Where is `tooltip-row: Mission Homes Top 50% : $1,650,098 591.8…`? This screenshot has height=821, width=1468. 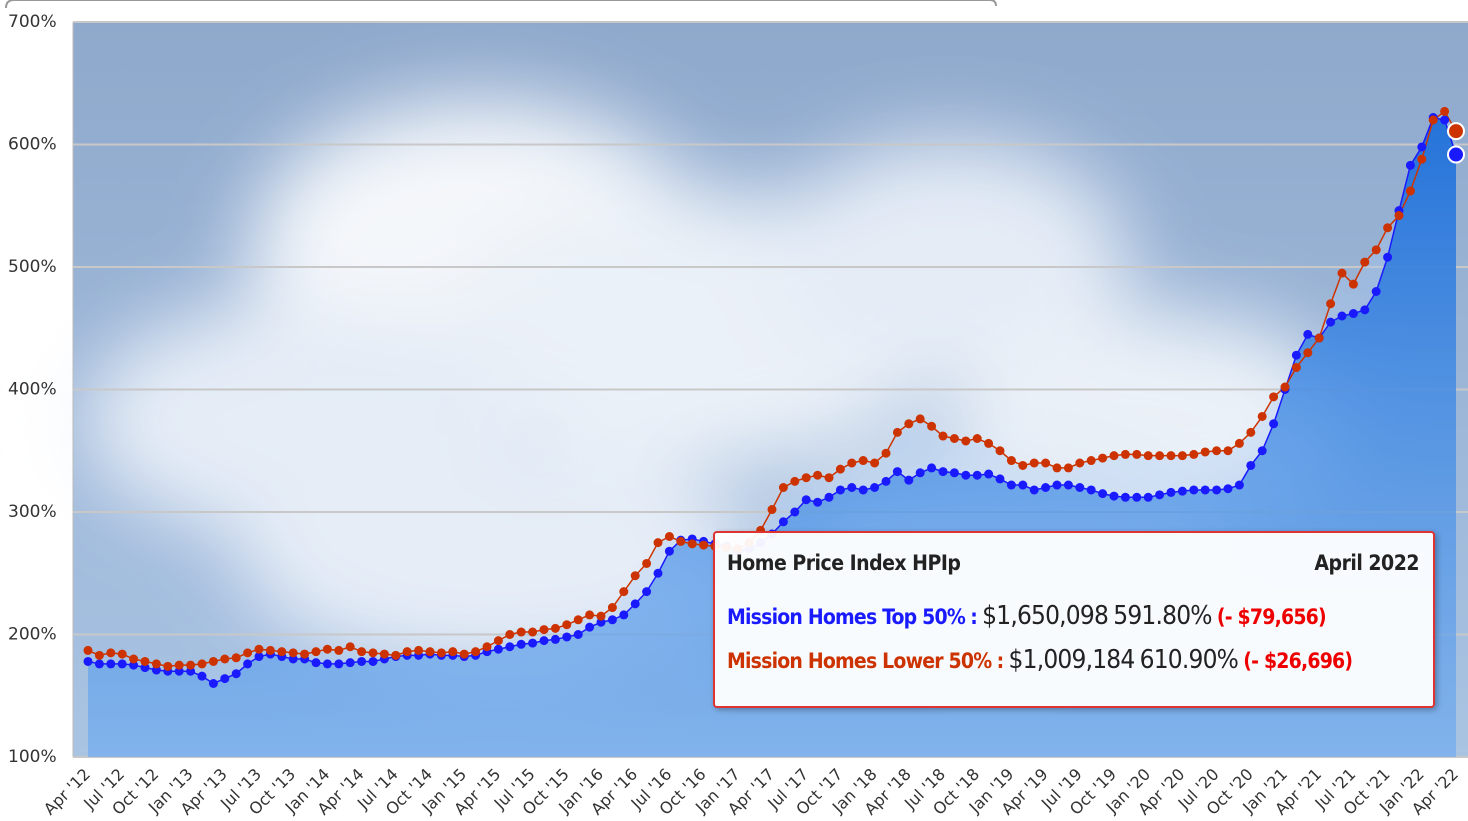 tooltip-row: Mission Homes Top 50% : $1,650,098 591.8… is located at coordinates (1073, 616).